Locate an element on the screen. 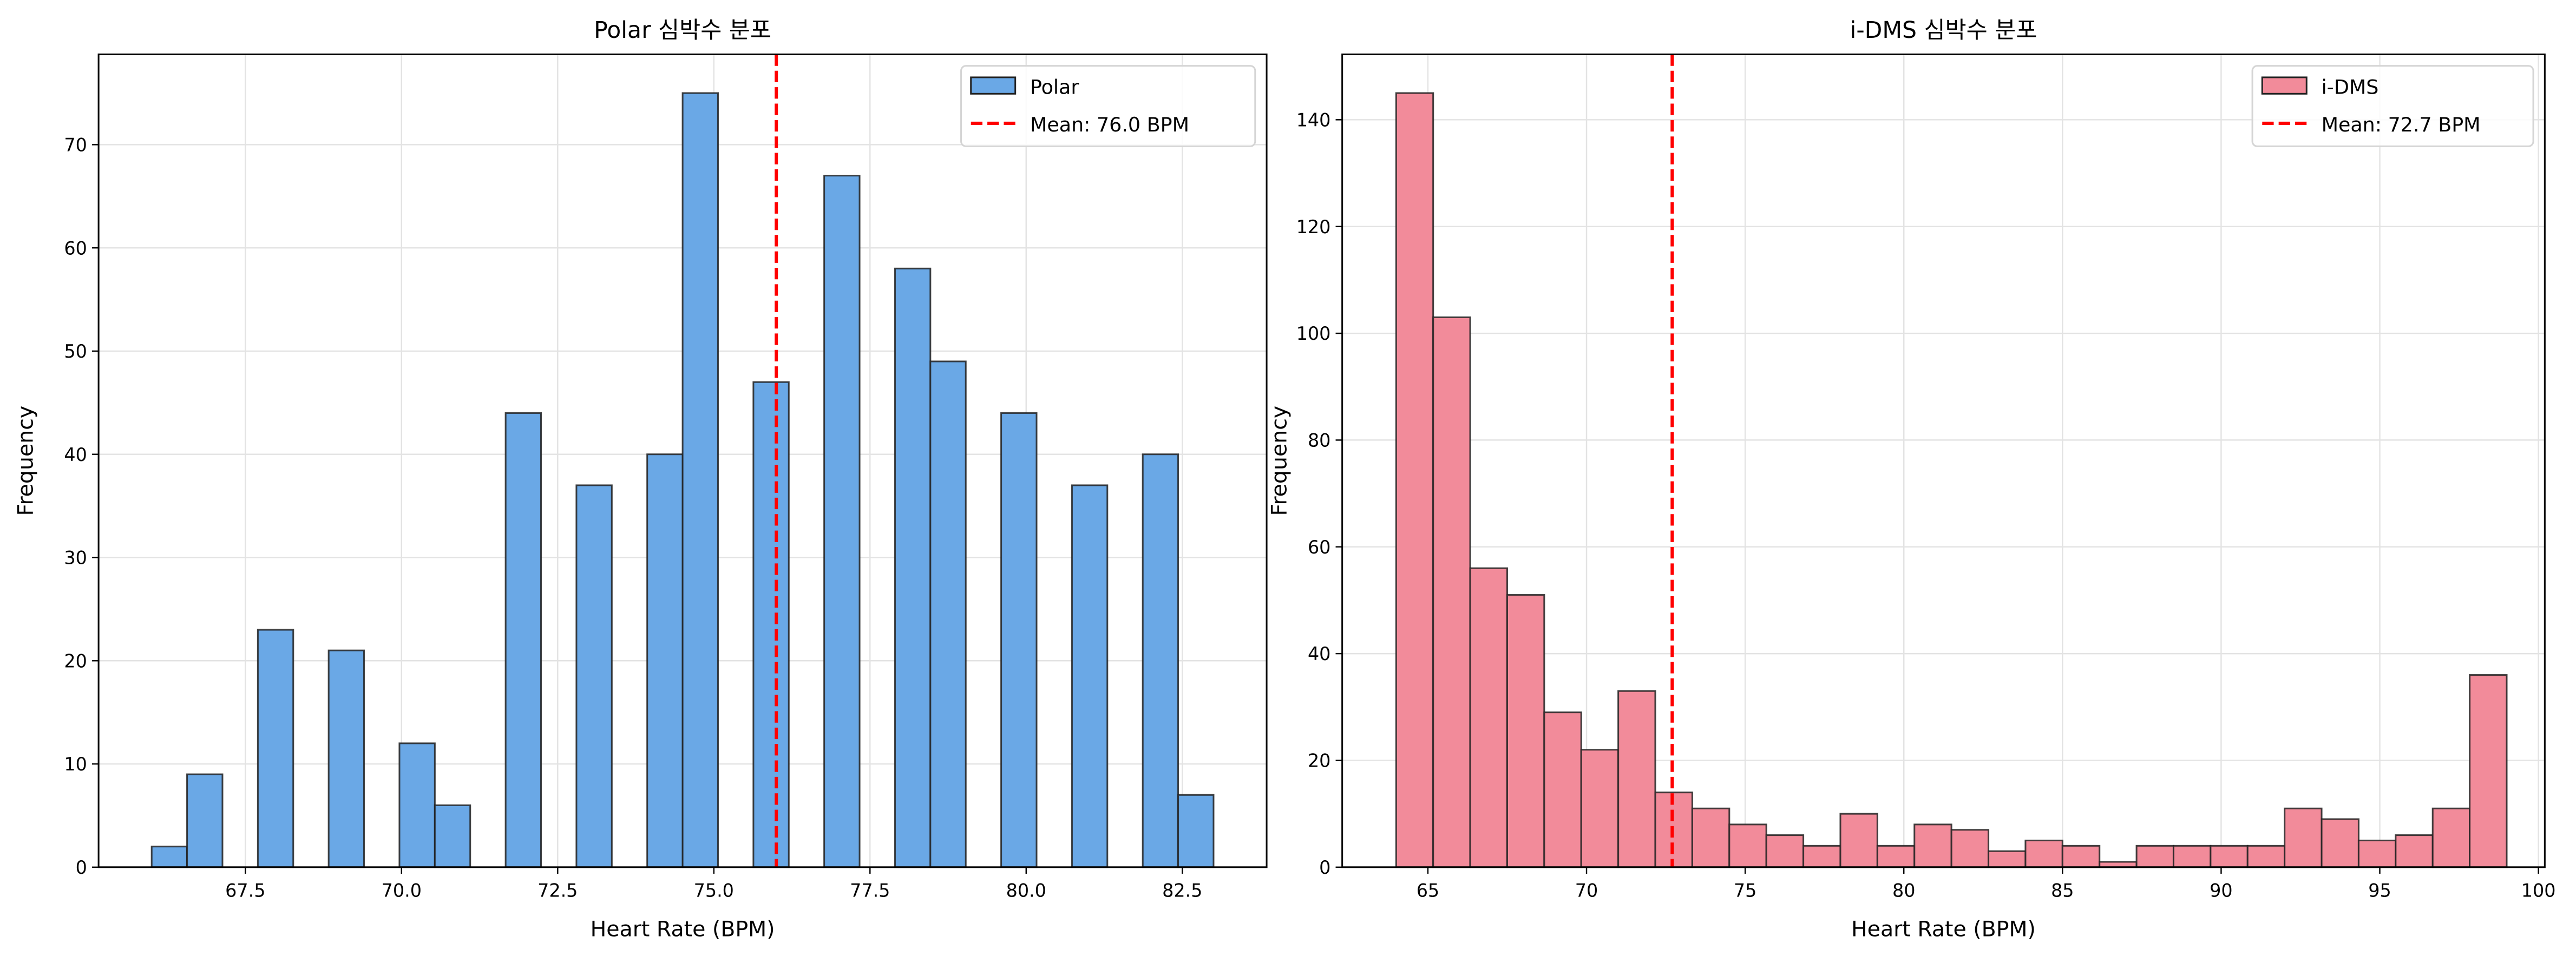 This screenshot has height=956, width=2576. x-tick-label: 65 is located at coordinates (1428, 890).